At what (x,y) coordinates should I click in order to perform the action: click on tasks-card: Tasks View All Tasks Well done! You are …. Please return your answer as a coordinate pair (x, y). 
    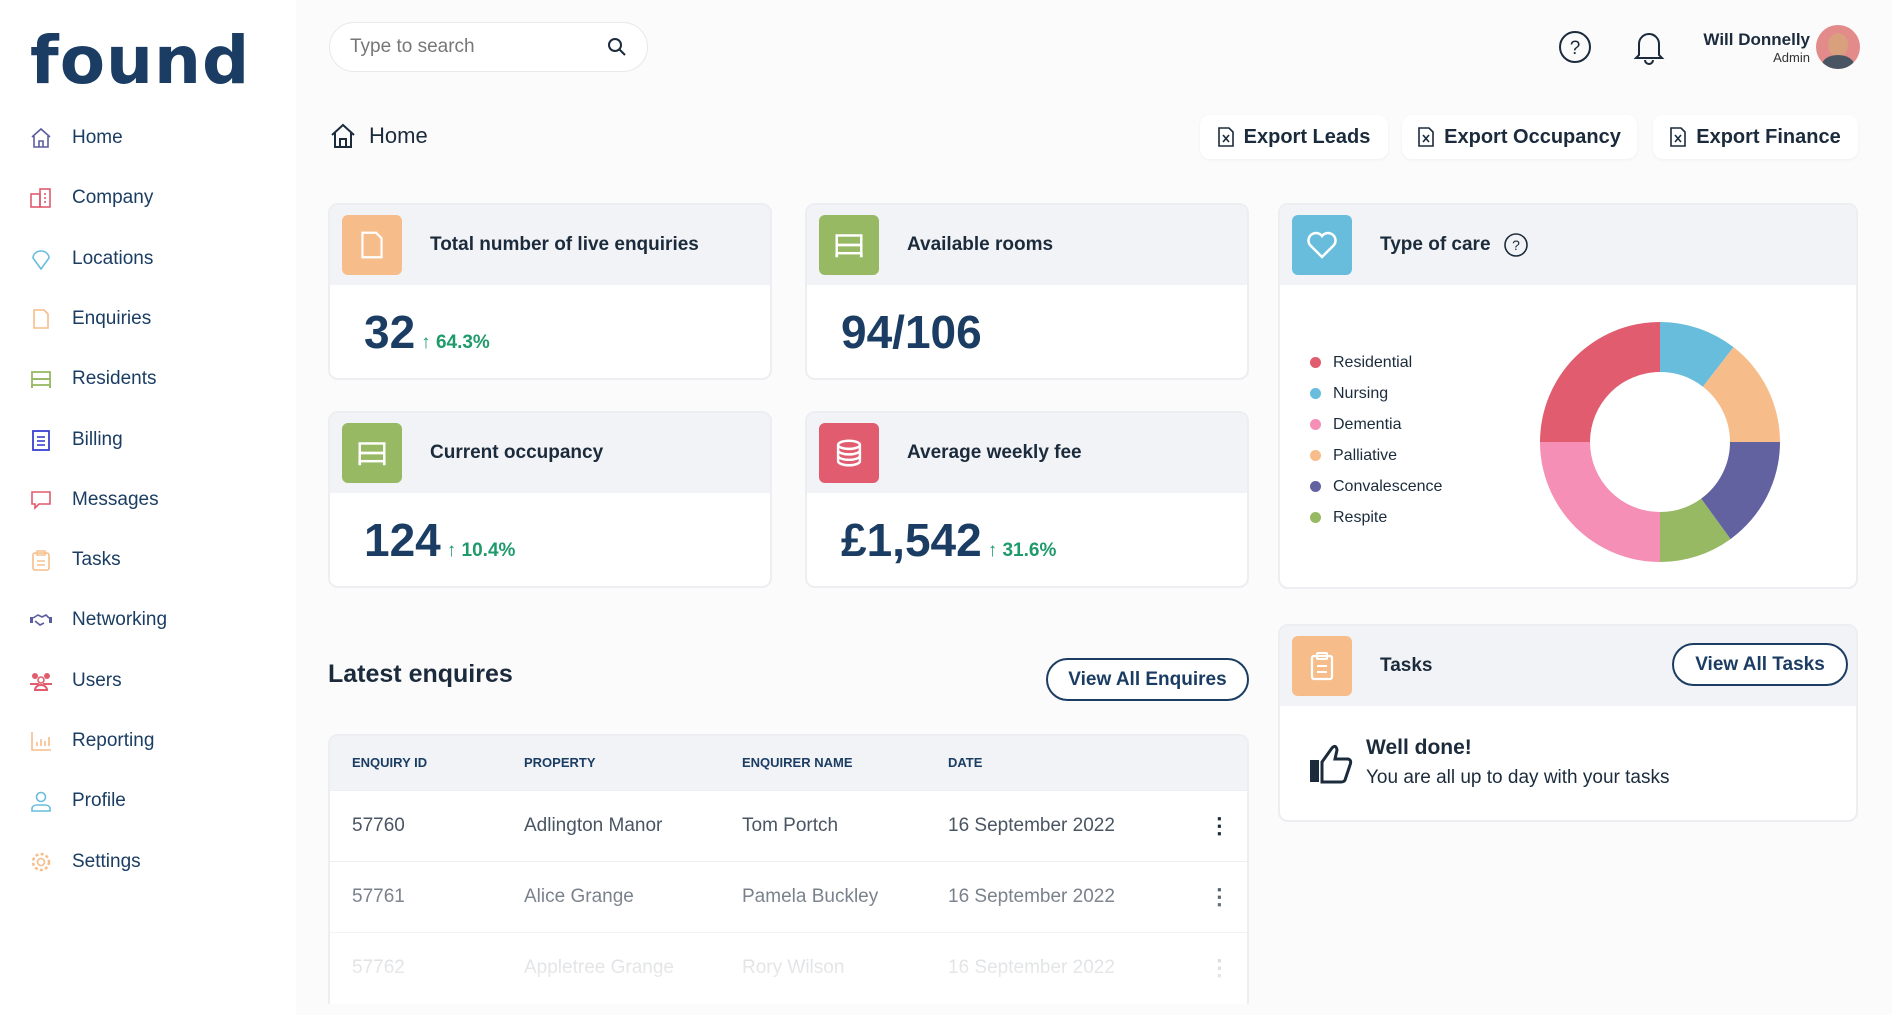
    Looking at the image, I should click on (1568, 723).